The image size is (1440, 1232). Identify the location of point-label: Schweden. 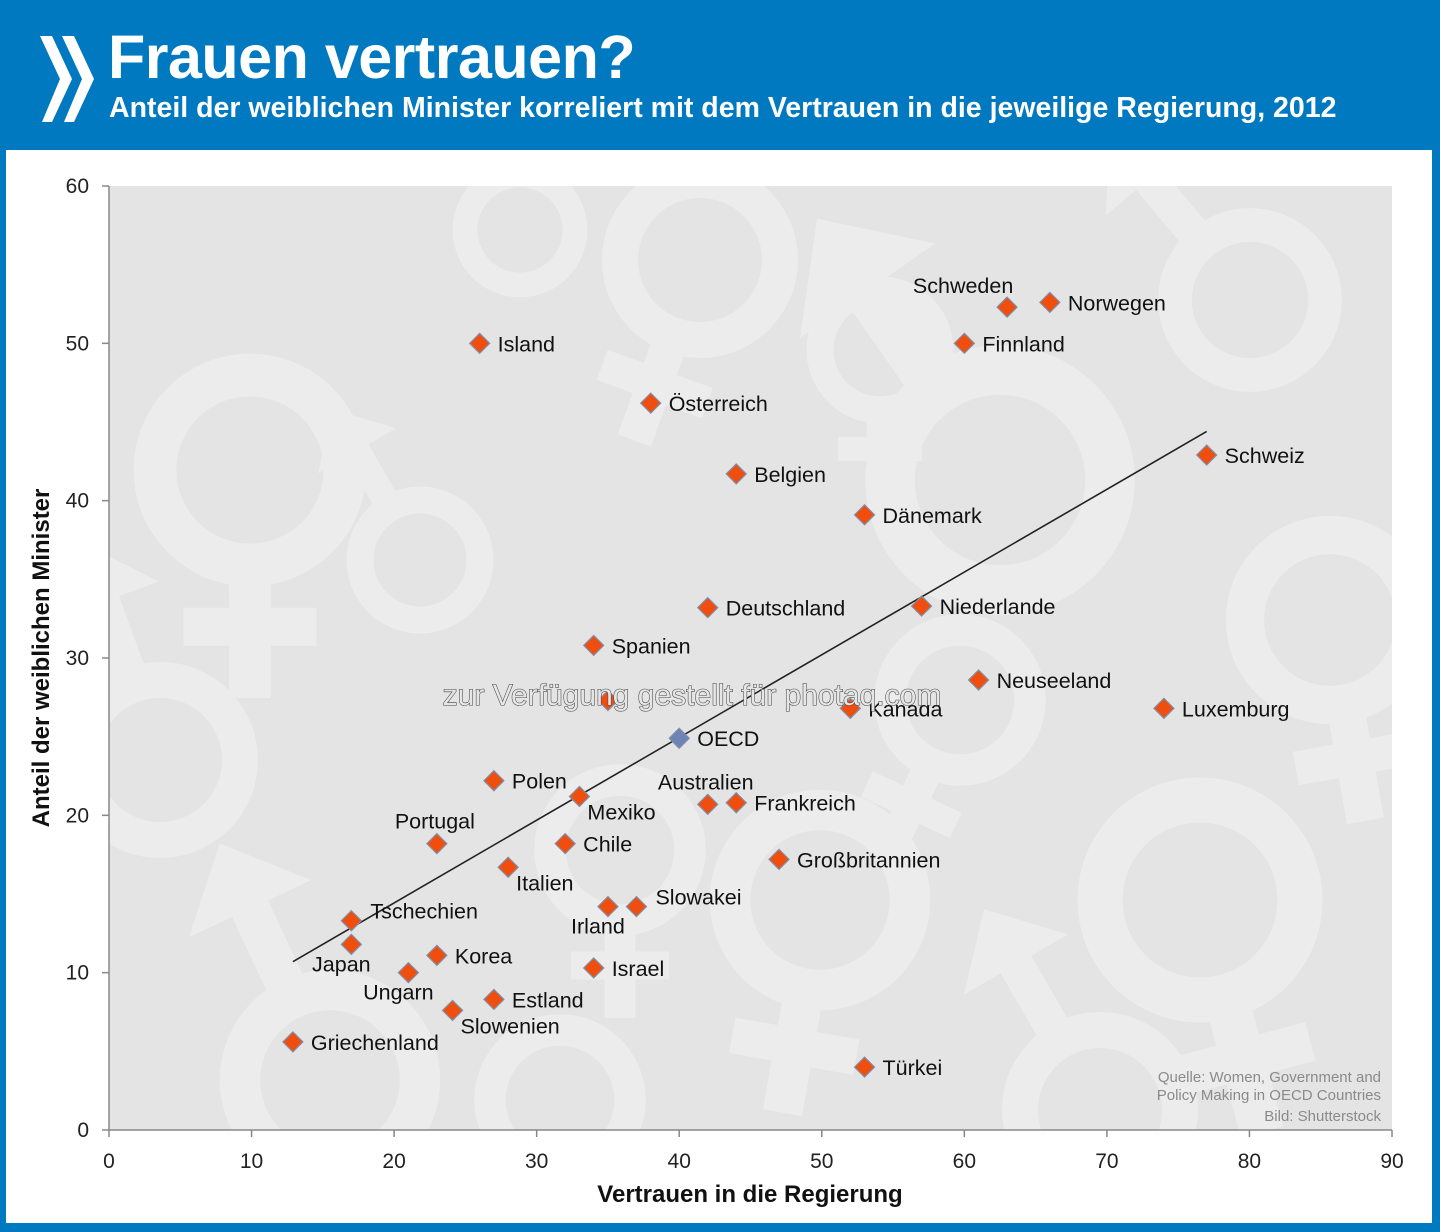
(963, 286).